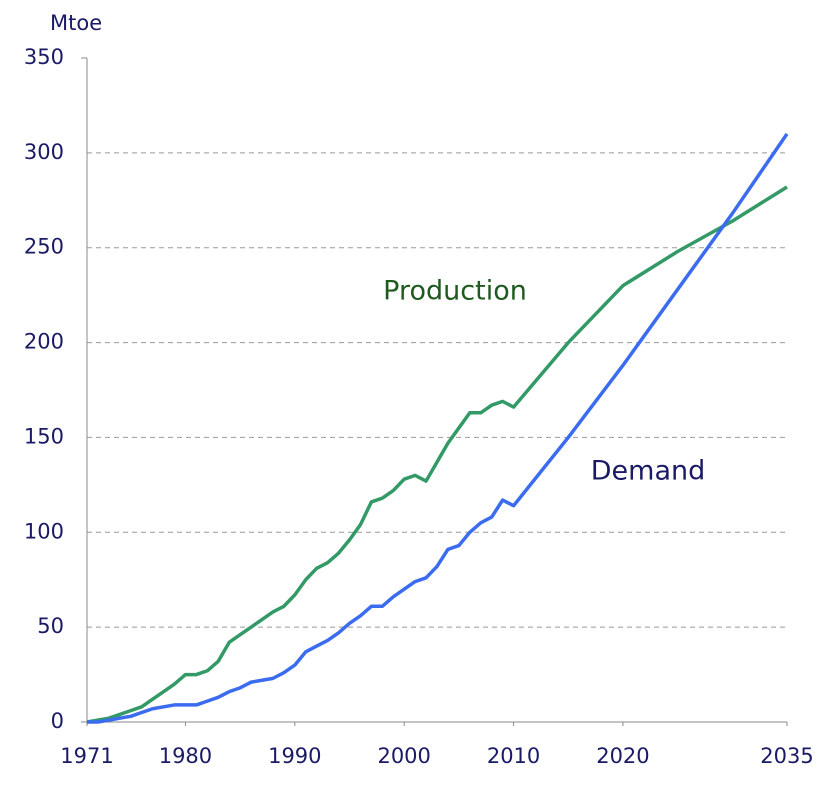 This screenshot has width=823, height=786. Describe the element at coordinates (76, 23) in the screenshot. I see `y-axis-label: Mtoe` at that location.